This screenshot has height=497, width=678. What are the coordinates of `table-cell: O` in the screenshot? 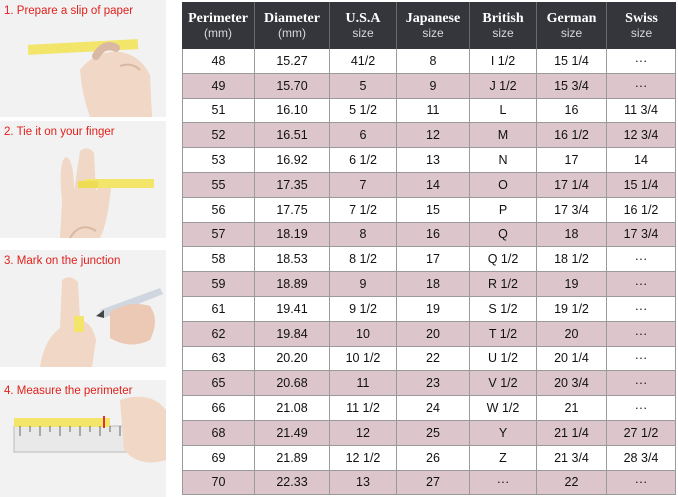 It's located at (503, 185).